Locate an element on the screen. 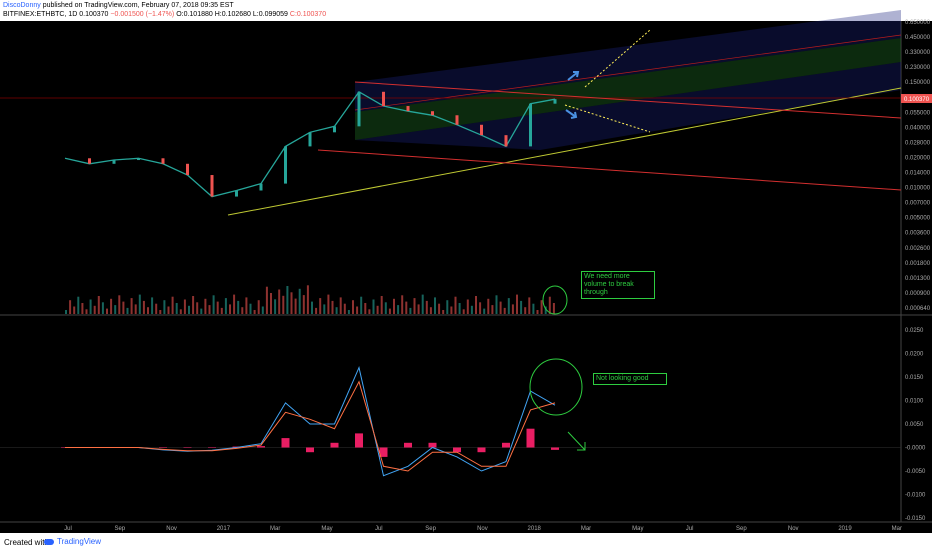  price-tick-label: 0.040000 is located at coordinates (918, 128).